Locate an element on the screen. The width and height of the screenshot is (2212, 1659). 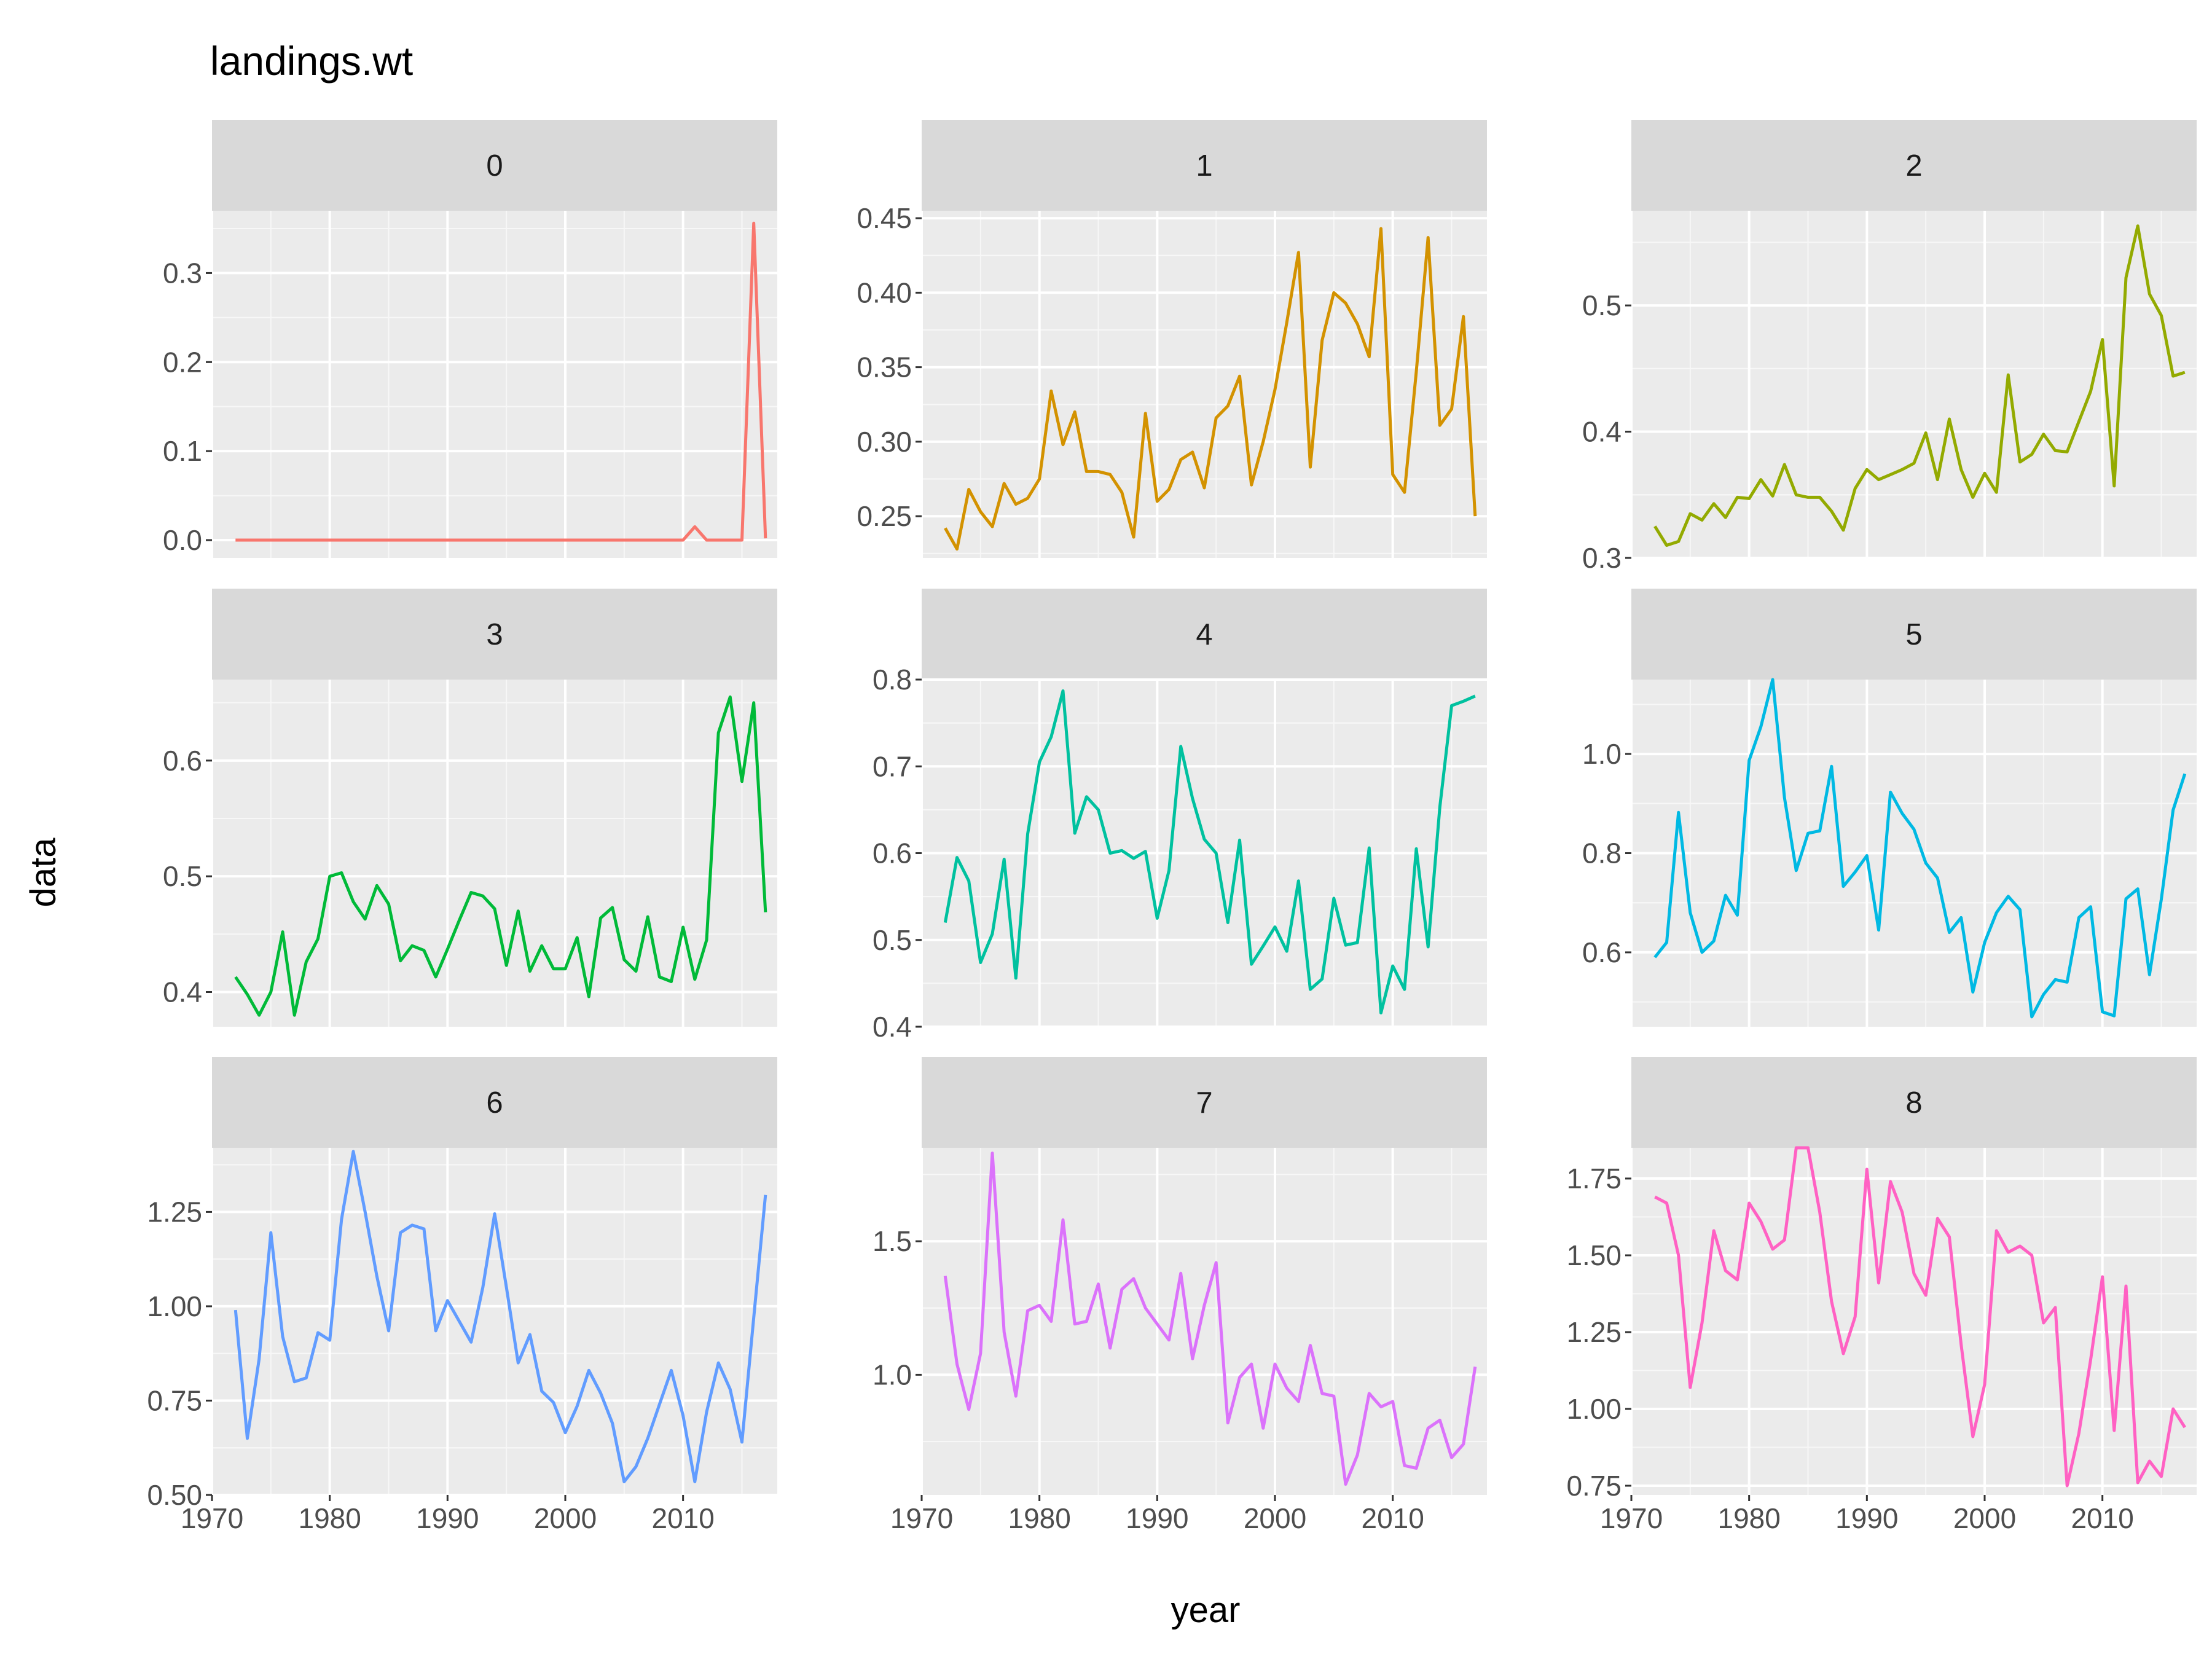
strip-label: 4 is located at coordinates (1204, 634).